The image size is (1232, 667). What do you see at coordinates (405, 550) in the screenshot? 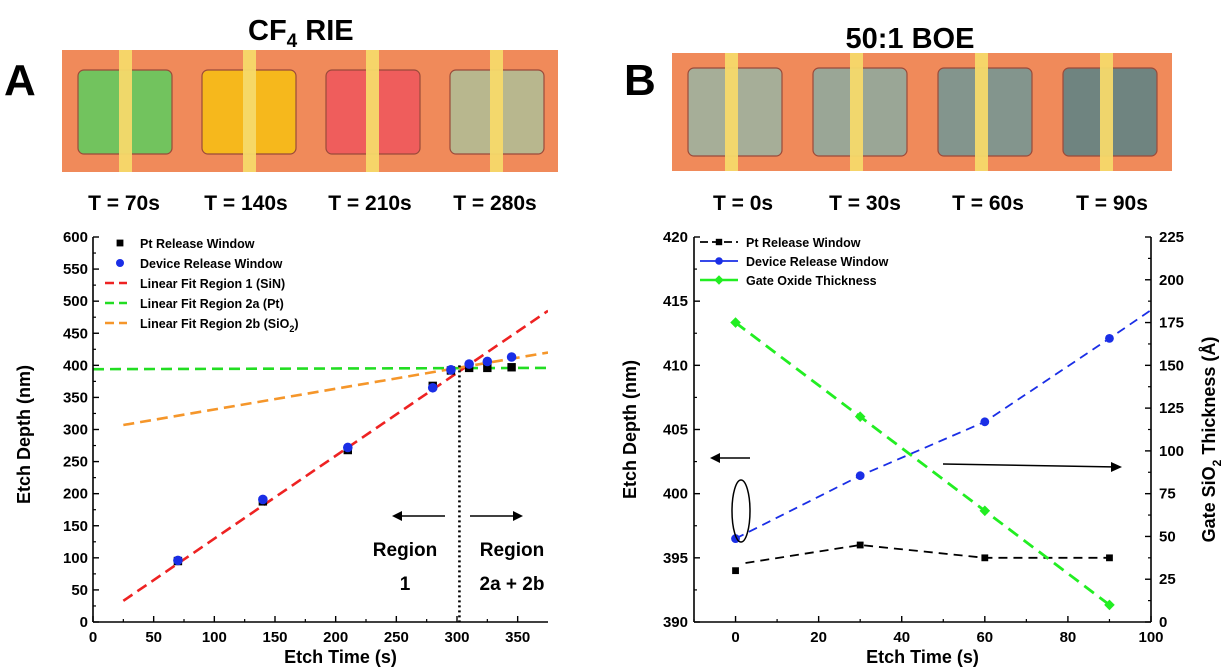
I see `region-1-label: Region` at bounding box center [405, 550].